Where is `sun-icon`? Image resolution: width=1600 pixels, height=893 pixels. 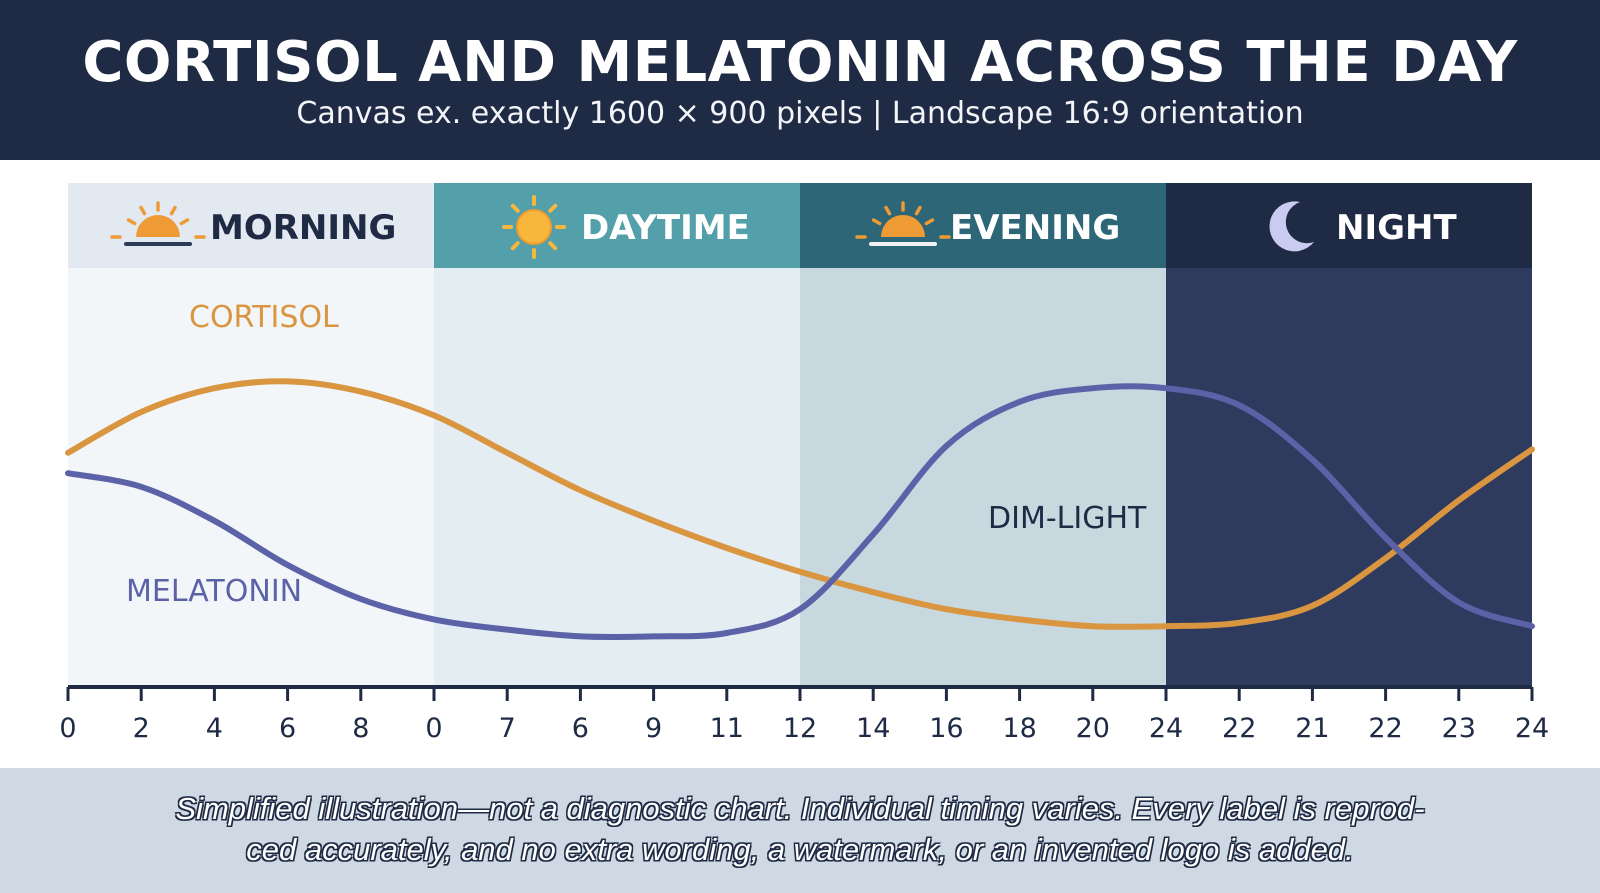
sun-icon is located at coordinates (534, 227).